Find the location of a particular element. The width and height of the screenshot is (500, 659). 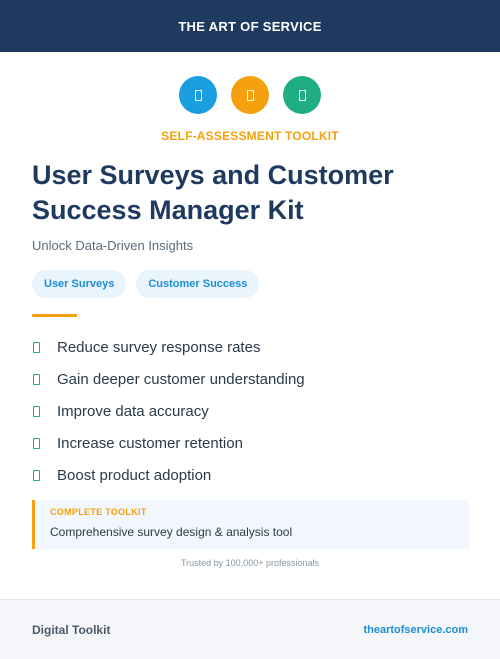

benefit-text: Gain deeper customer understanding is located at coordinates (181, 379).